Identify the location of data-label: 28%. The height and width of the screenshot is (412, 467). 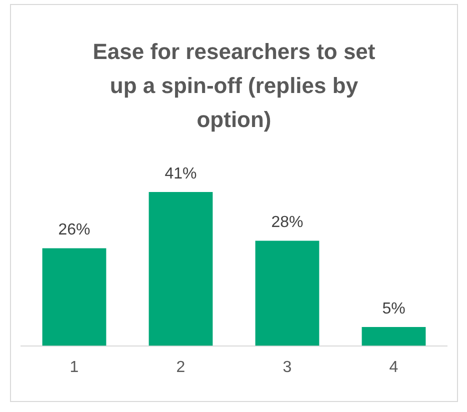
(287, 223).